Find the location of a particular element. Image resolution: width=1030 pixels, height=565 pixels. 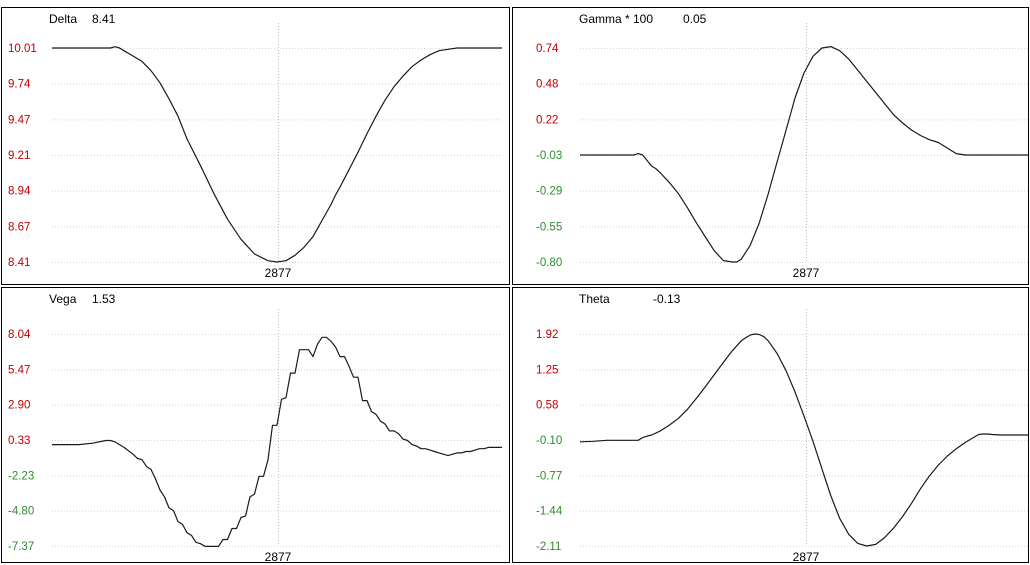

vega-y-tick-label: 8.04 is located at coordinates (19, 335).